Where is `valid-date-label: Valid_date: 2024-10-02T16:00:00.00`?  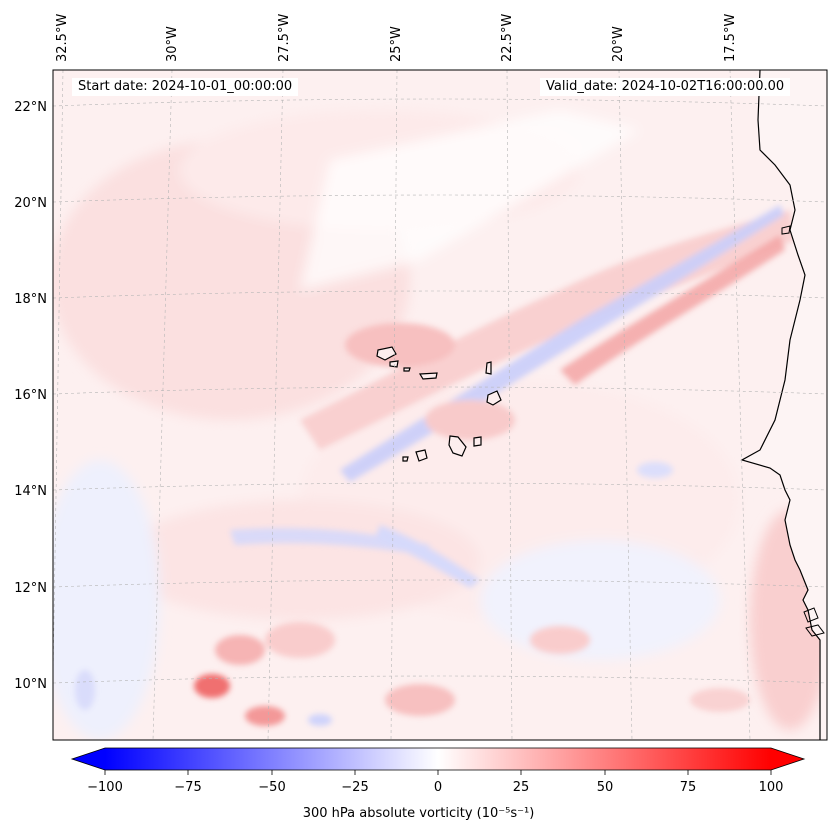 valid-date-label: Valid_date: 2024-10-02T16:00:00.00 is located at coordinates (665, 87).